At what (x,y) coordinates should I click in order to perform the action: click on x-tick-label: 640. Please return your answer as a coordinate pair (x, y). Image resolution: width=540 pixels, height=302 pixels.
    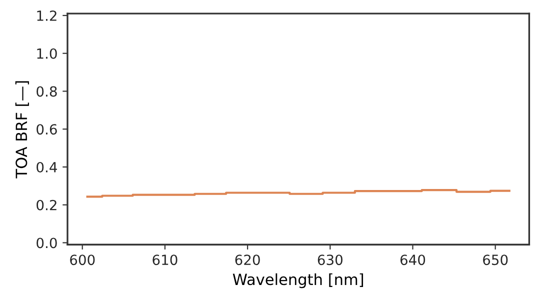
    Looking at the image, I should click on (413, 260).